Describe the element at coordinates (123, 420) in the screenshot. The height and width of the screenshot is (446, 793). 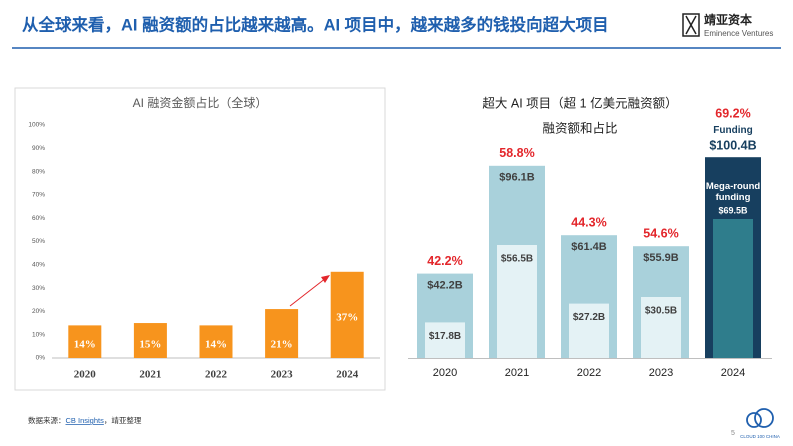
I see `source-suffix: ，靖亚整理` at that location.